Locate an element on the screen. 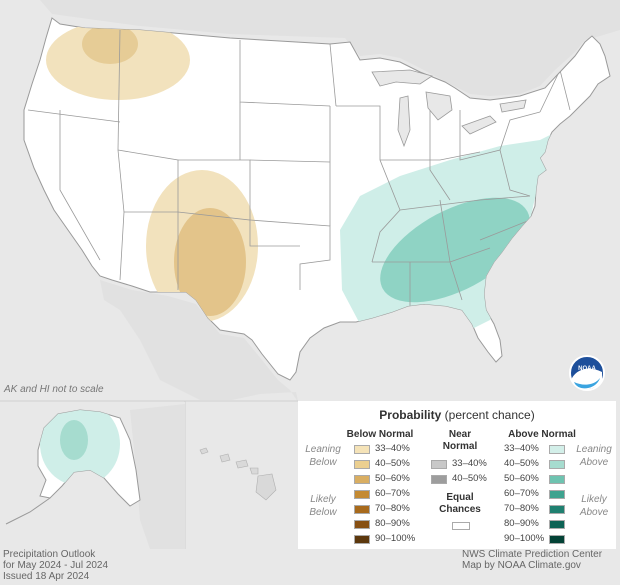 The height and width of the screenshot is (585, 620). near-normal-range-label-1: 33–40% is located at coordinates (469, 463).